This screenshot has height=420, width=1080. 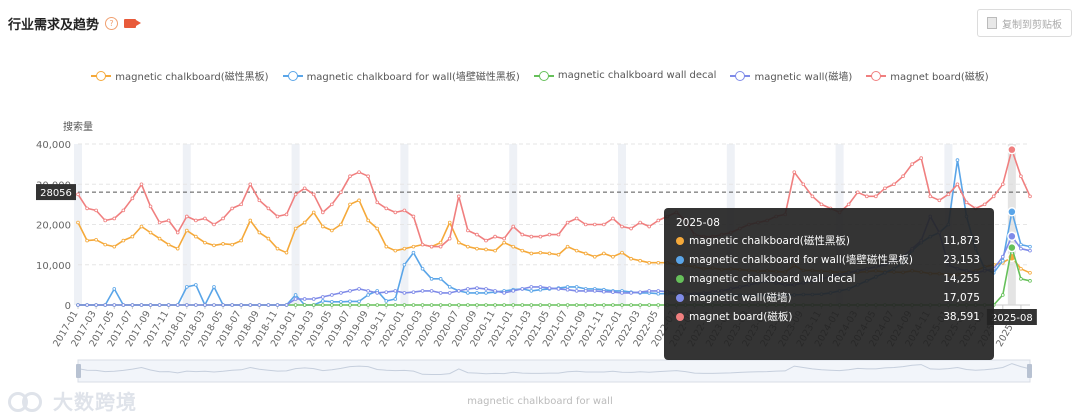 What do you see at coordinates (53, 226) in the screenshot?
I see `y-tick-label: 20,000` at bounding box center [53, 226].